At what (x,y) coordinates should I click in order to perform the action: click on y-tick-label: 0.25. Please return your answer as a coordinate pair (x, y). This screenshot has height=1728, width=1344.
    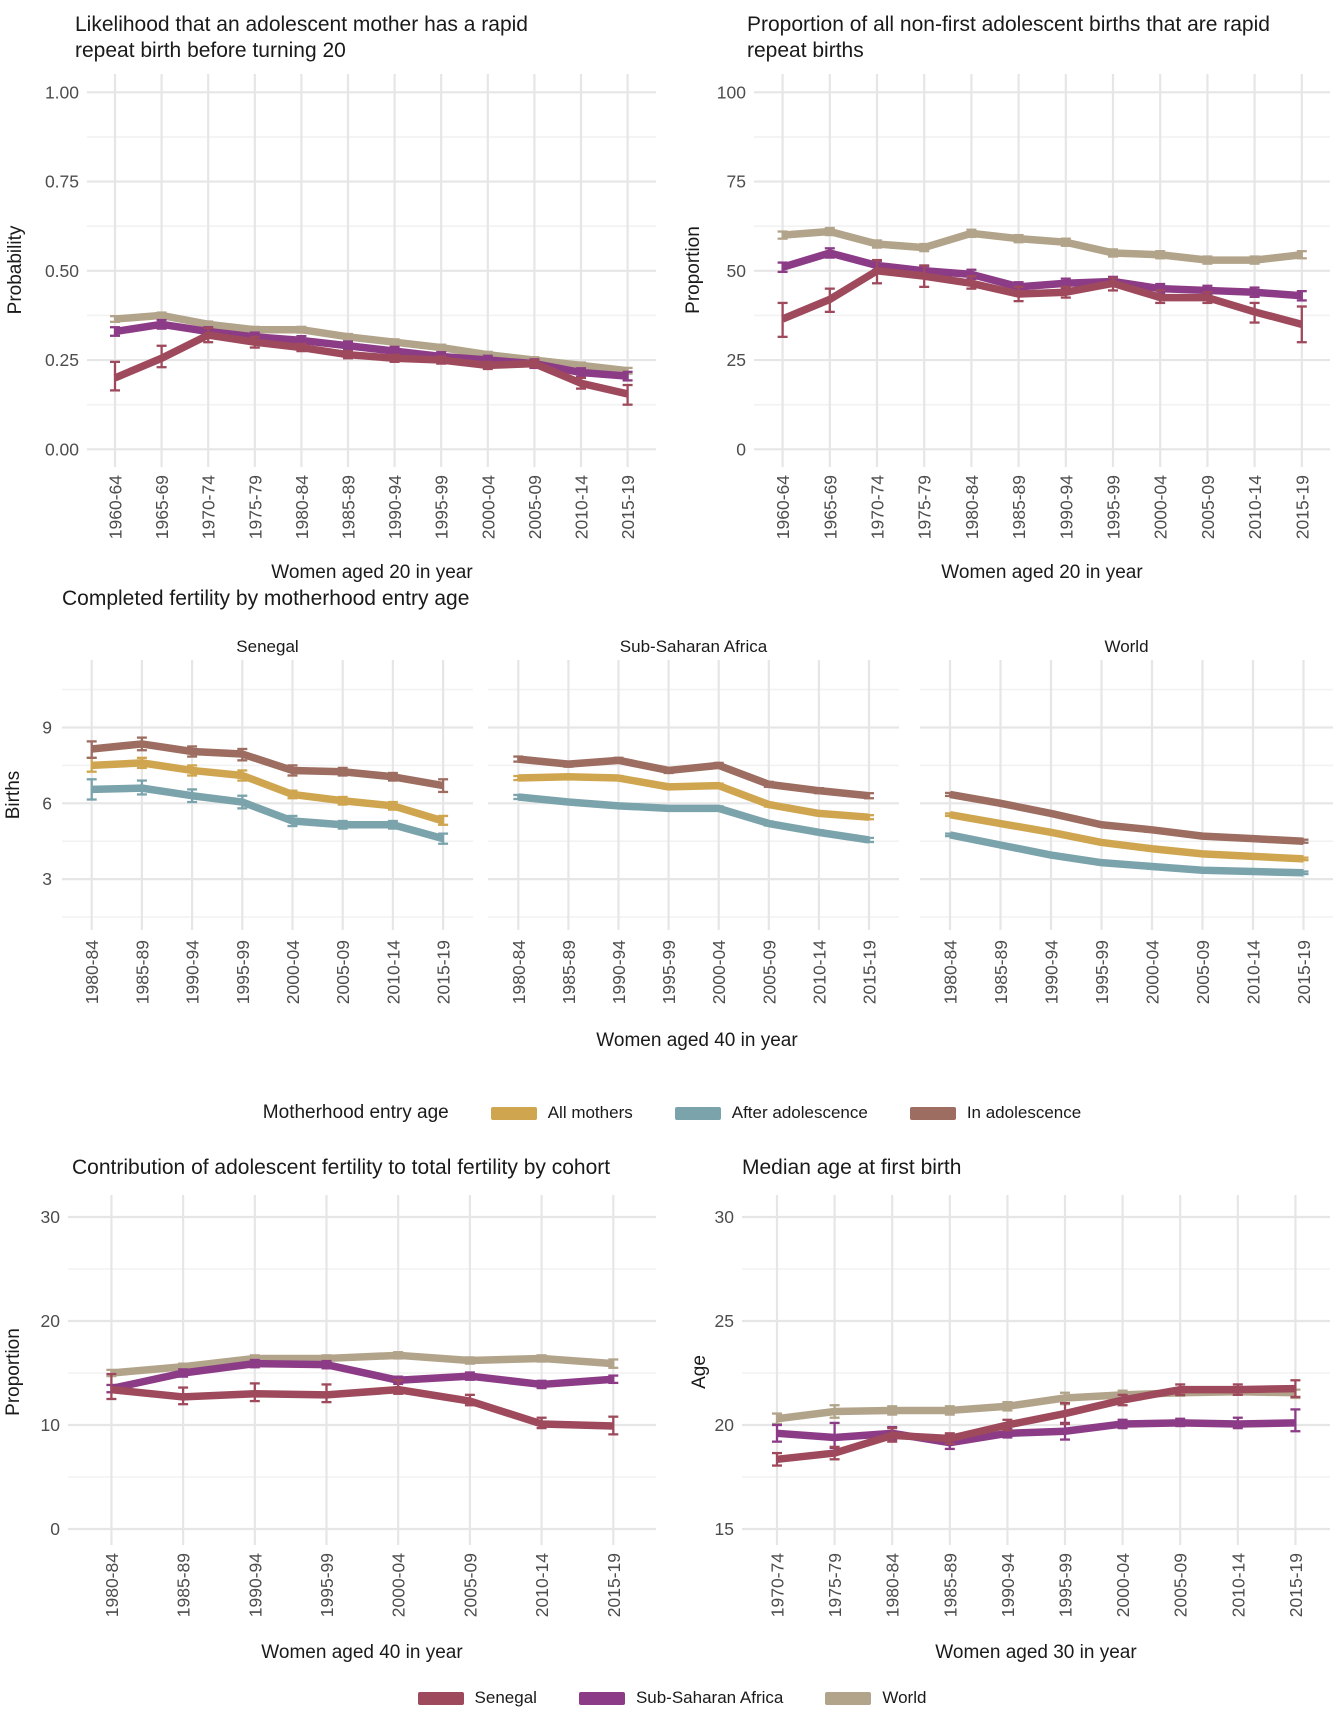
    Looking at the image, I should click on (62, 360).